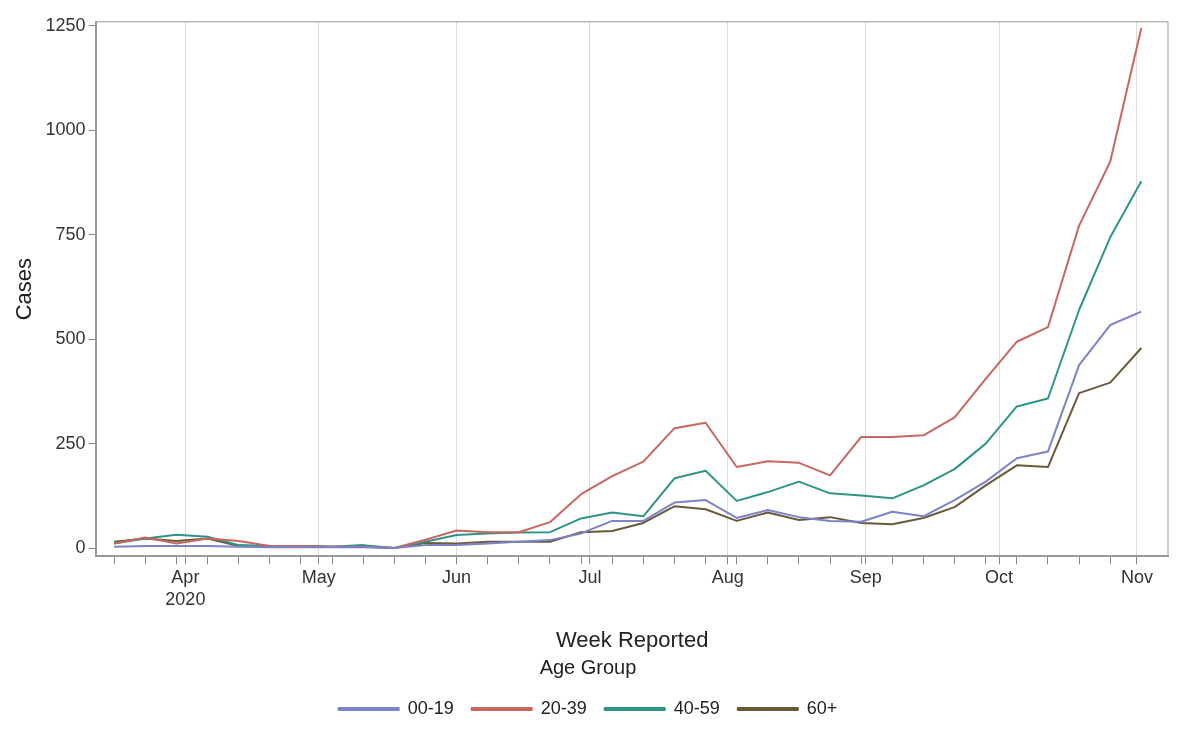 This screenshot has height=740, width=1200. Describe the element at coordinates (1136, 577) in the screenshot. I see `x-tick-label: Nov` at that location.